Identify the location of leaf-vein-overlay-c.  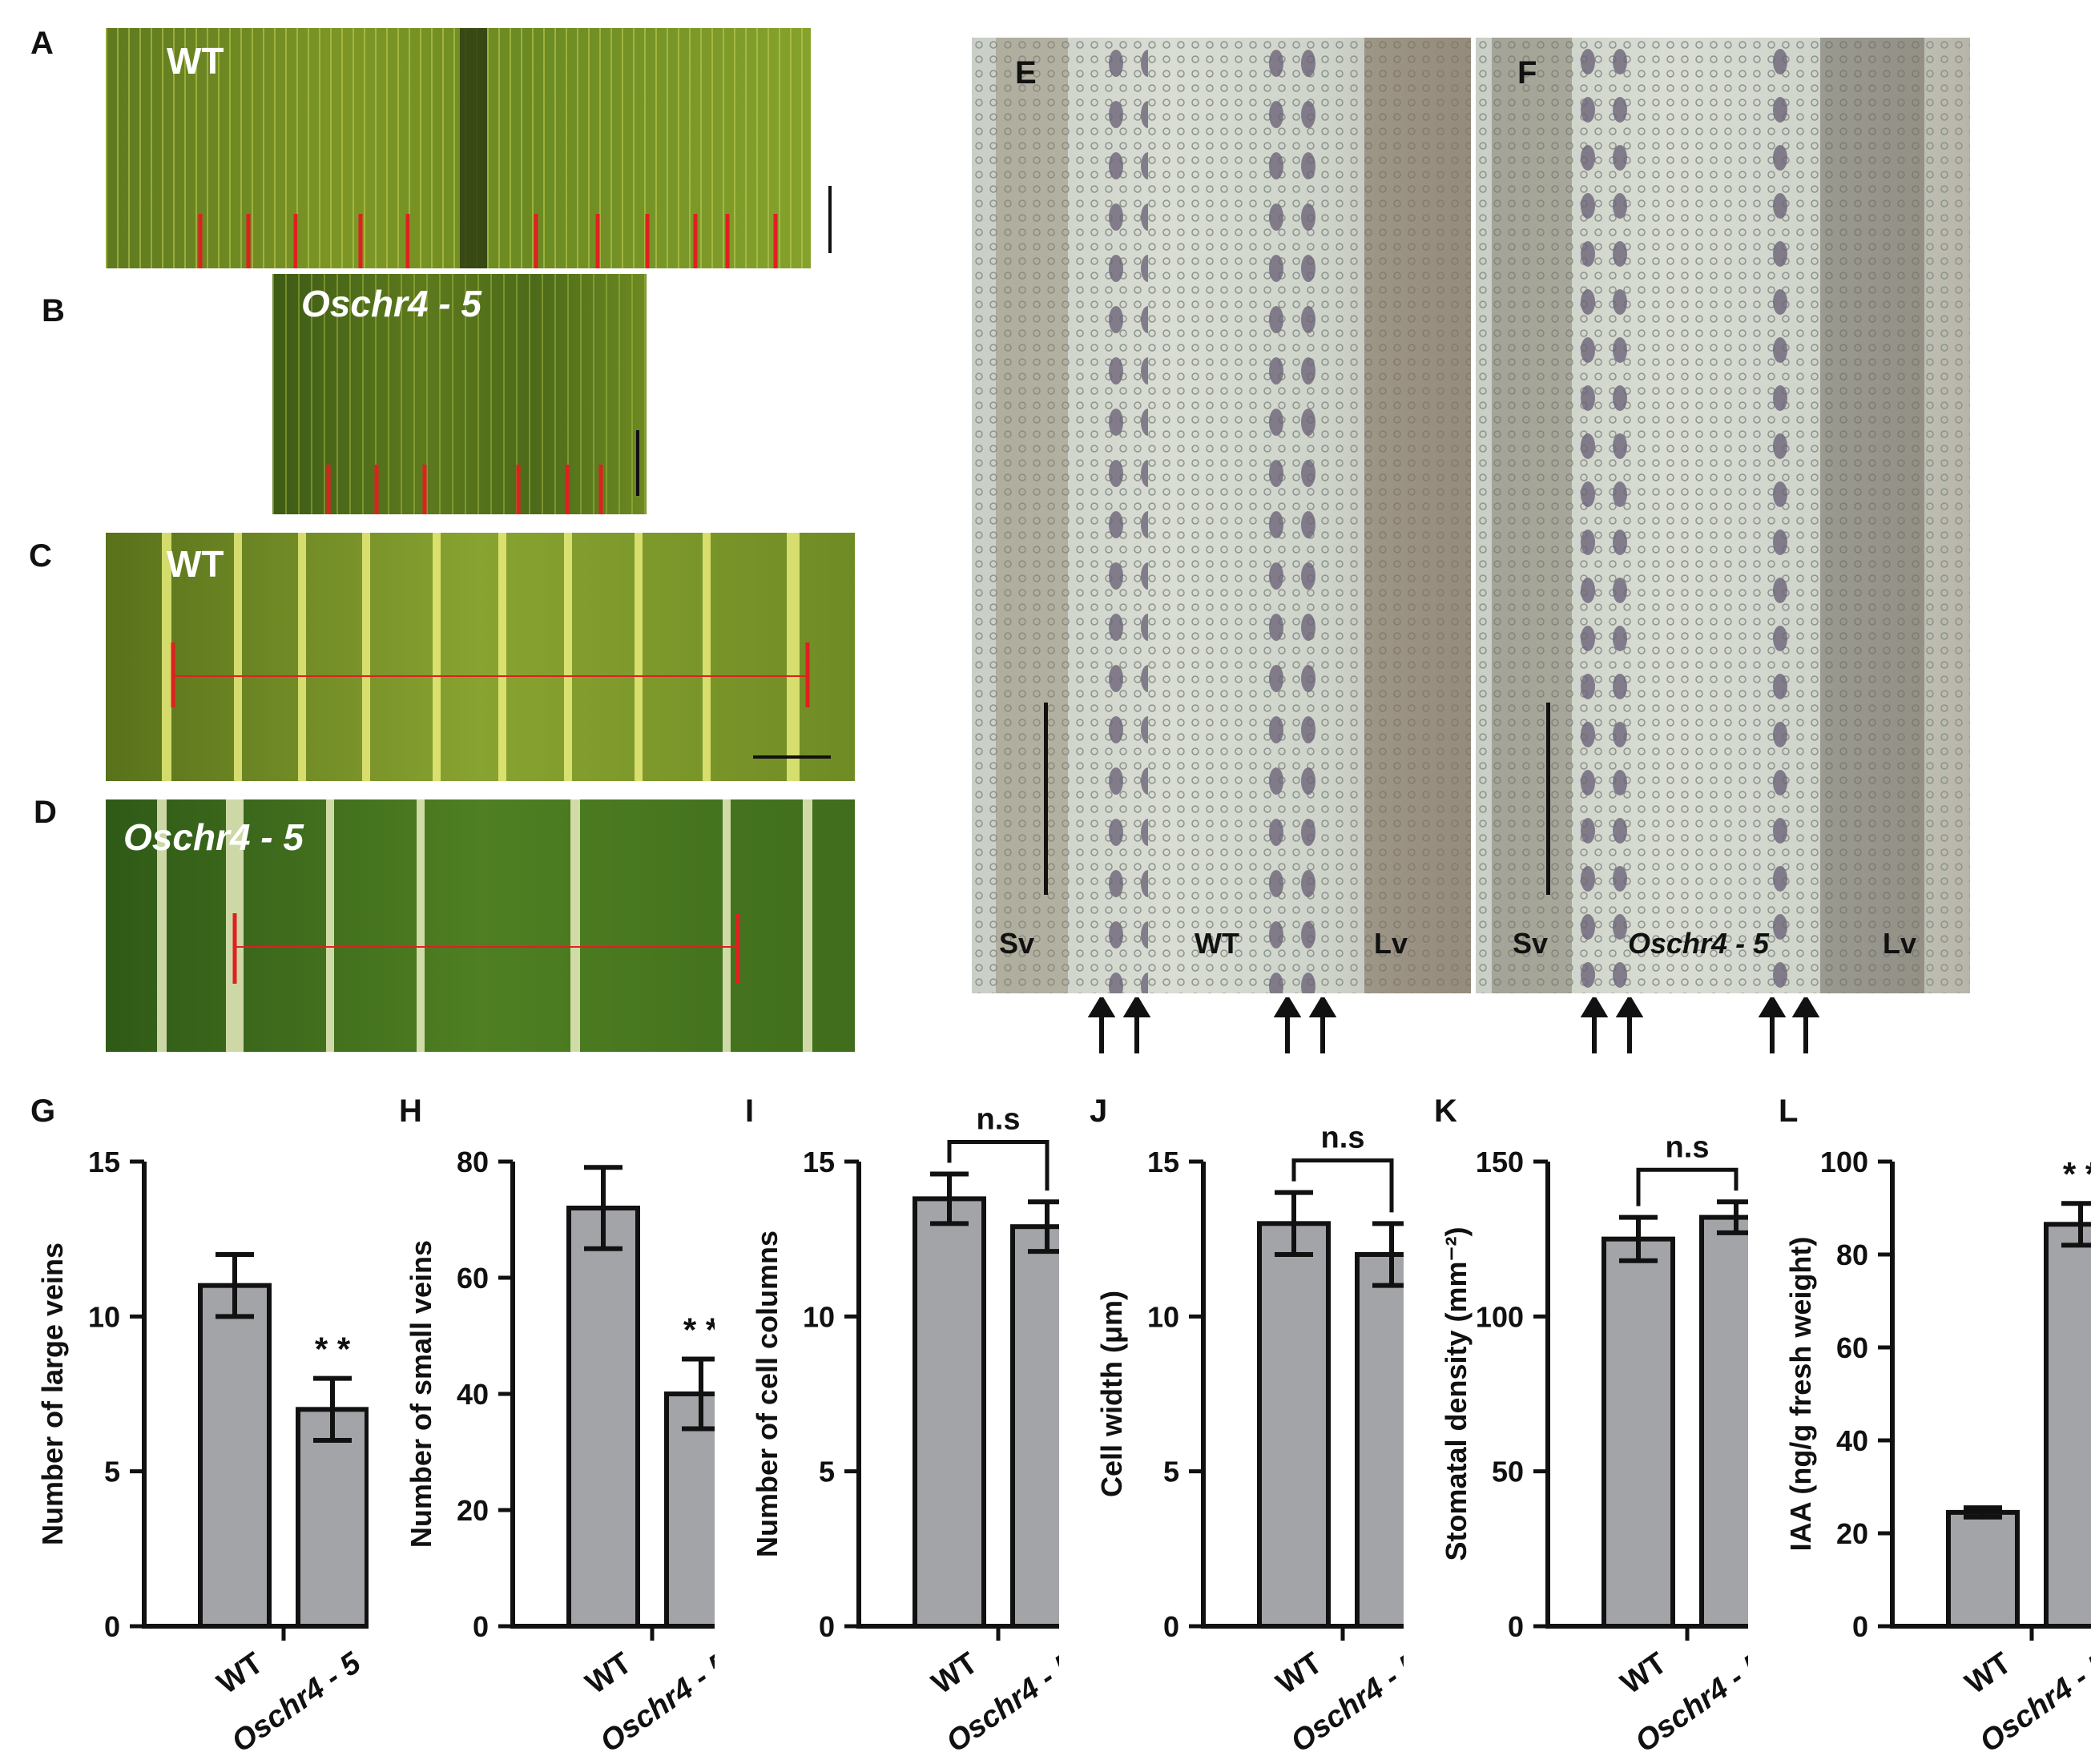
(486, 657).